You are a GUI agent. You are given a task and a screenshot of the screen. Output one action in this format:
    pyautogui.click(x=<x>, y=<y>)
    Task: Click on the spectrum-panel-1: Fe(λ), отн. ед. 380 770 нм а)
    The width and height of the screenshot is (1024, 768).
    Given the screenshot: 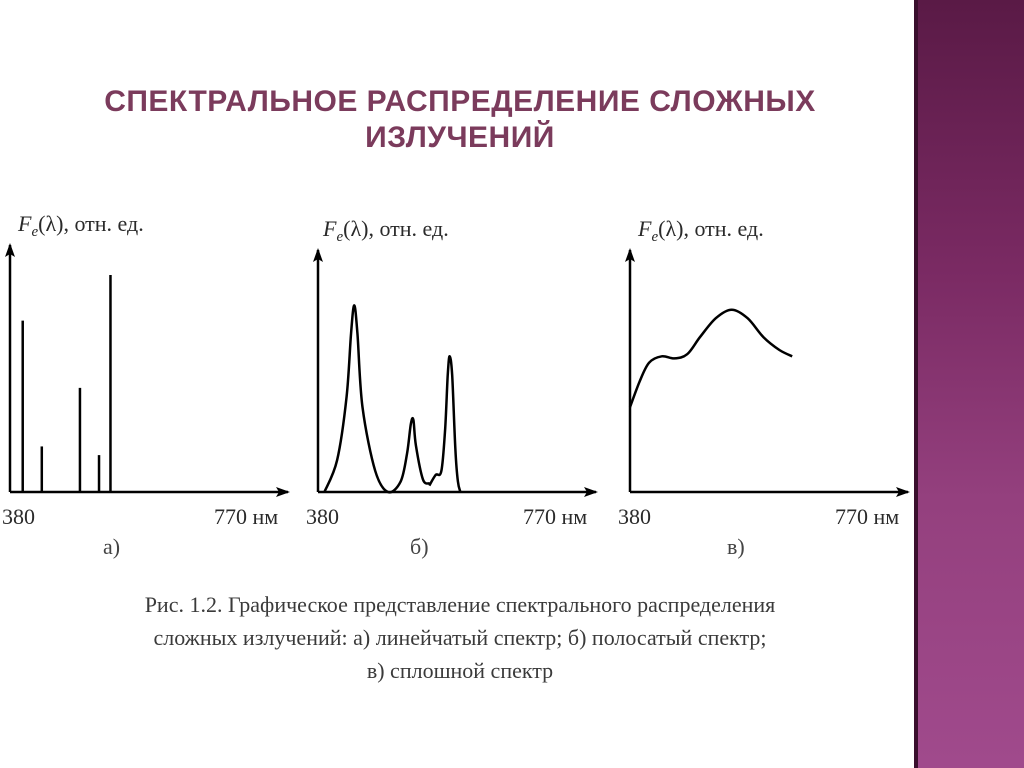 What is the action you would take?
    pyautogui.click(x=146, y=385)
    